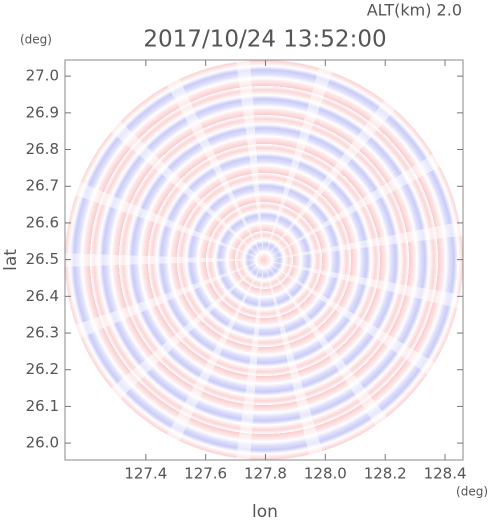 This screenshot has width=491, height=521. Describe the element at coordinates (42, 369) in the screenshot. I see `y-tick-label: 26.2` at that location.